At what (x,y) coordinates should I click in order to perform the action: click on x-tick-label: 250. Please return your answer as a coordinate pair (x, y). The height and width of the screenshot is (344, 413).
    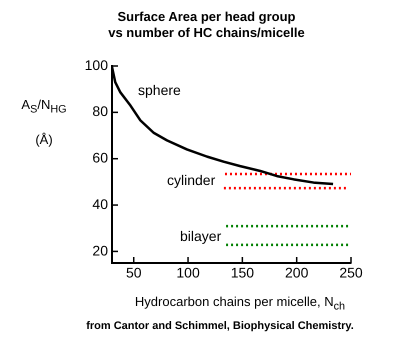
    Looking at the image, I should click on (351, 272).